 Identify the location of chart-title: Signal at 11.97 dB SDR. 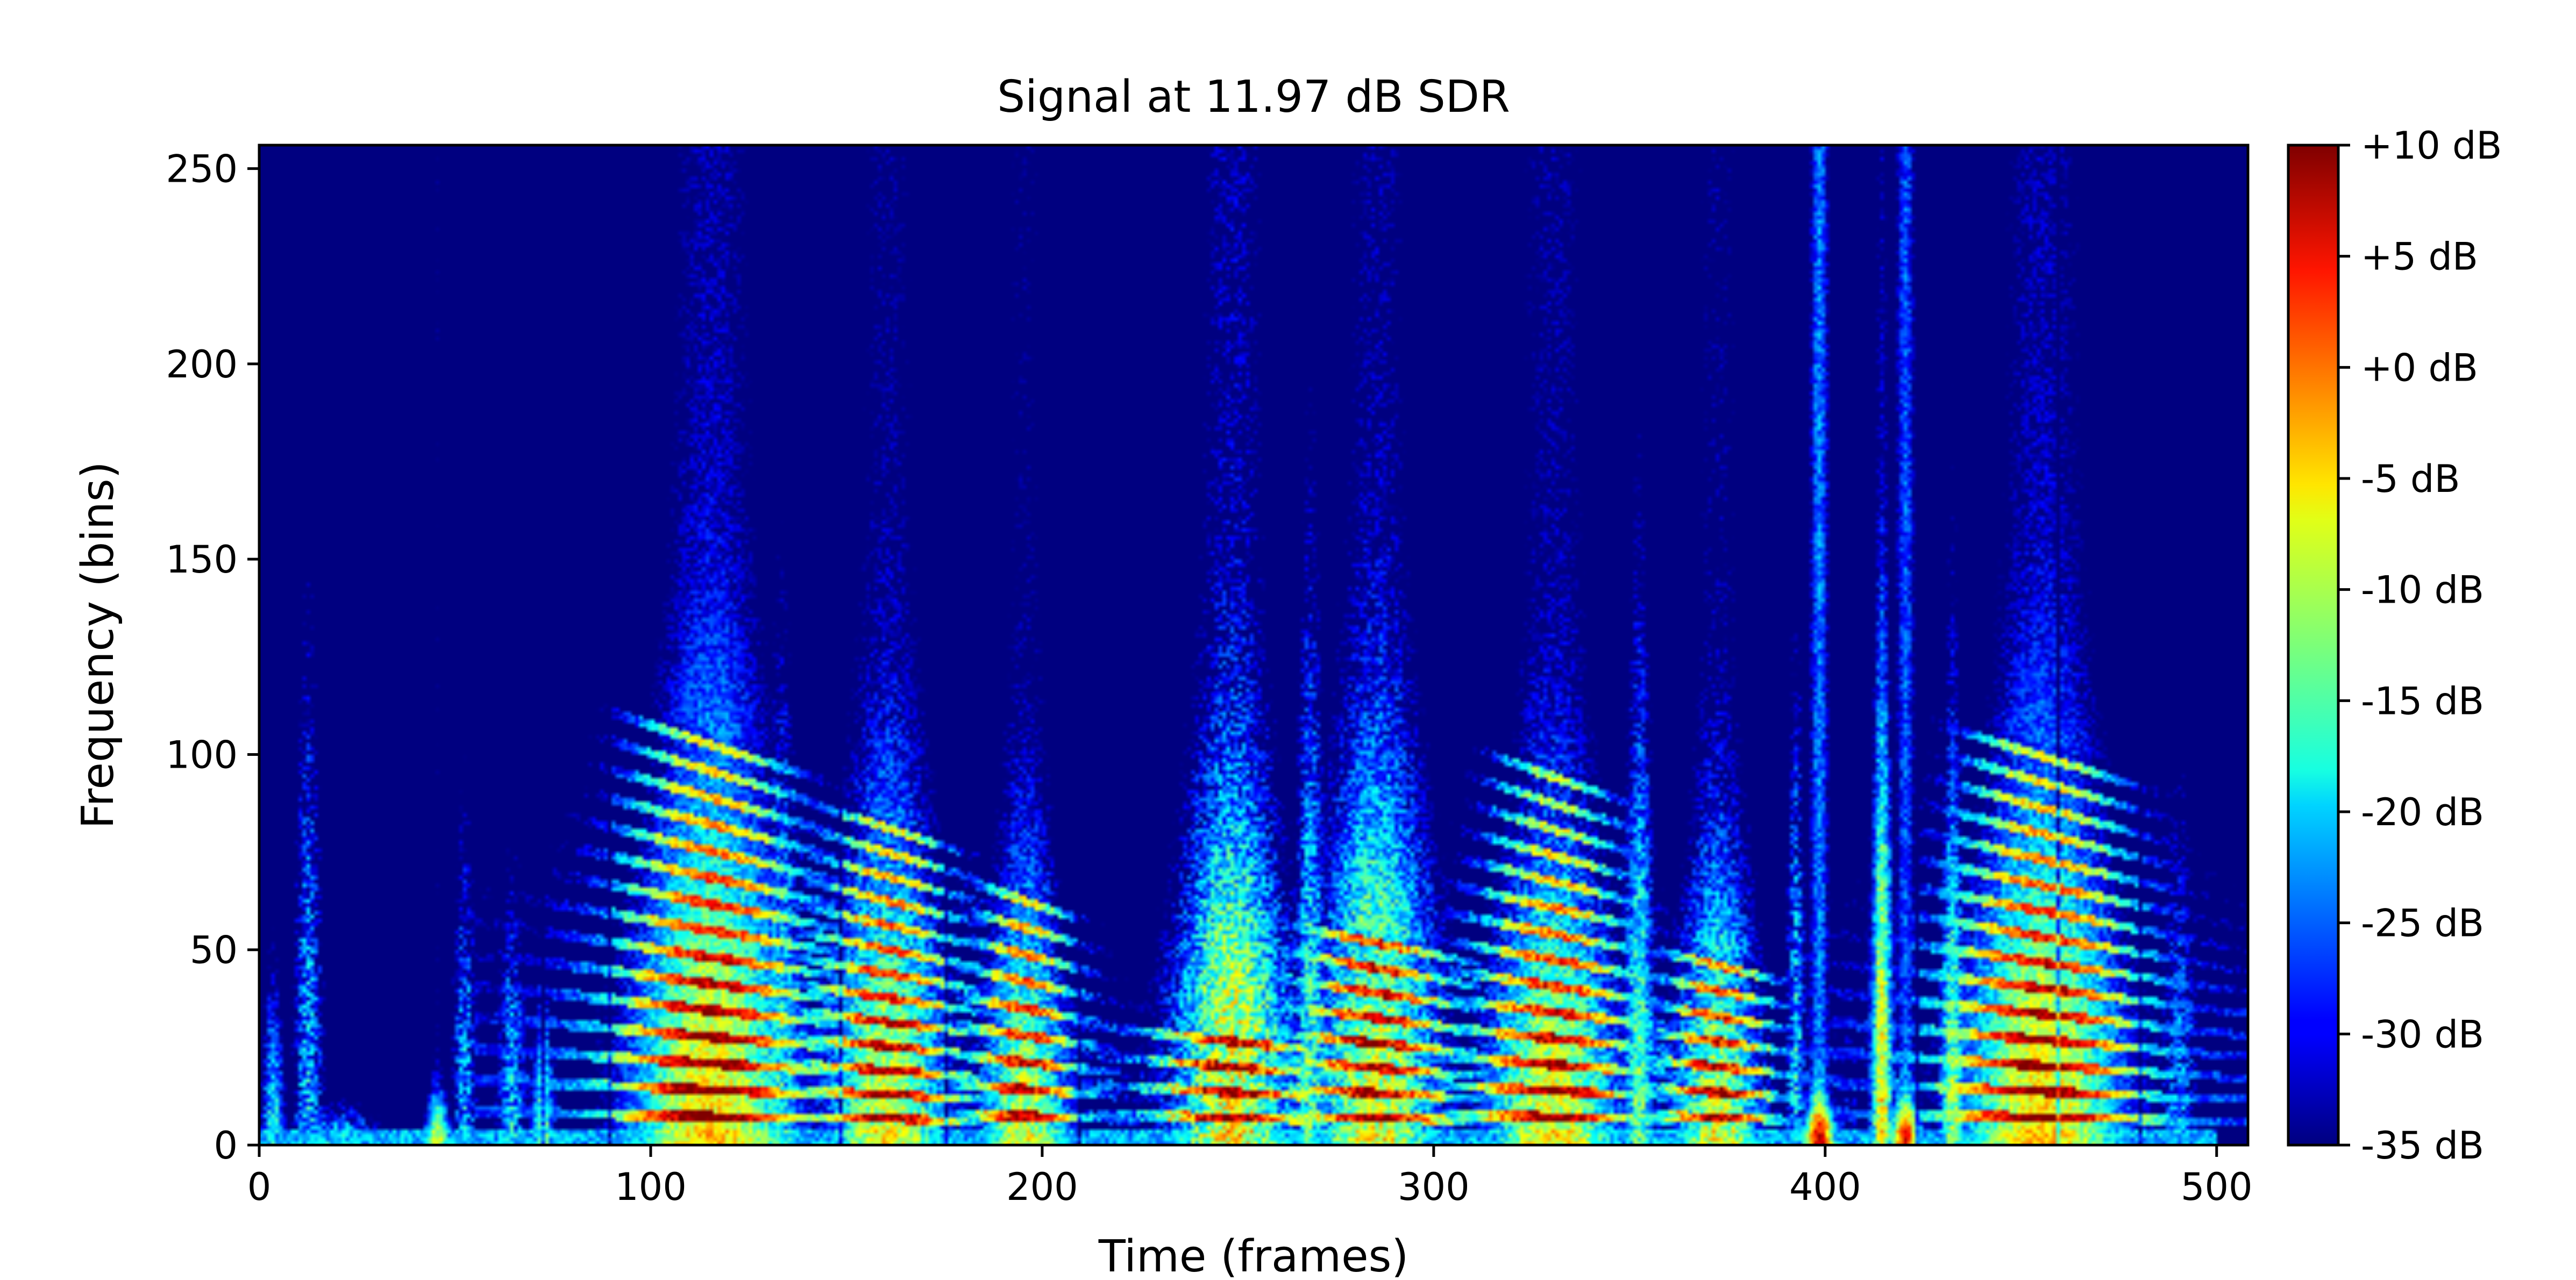
(1253, 97).